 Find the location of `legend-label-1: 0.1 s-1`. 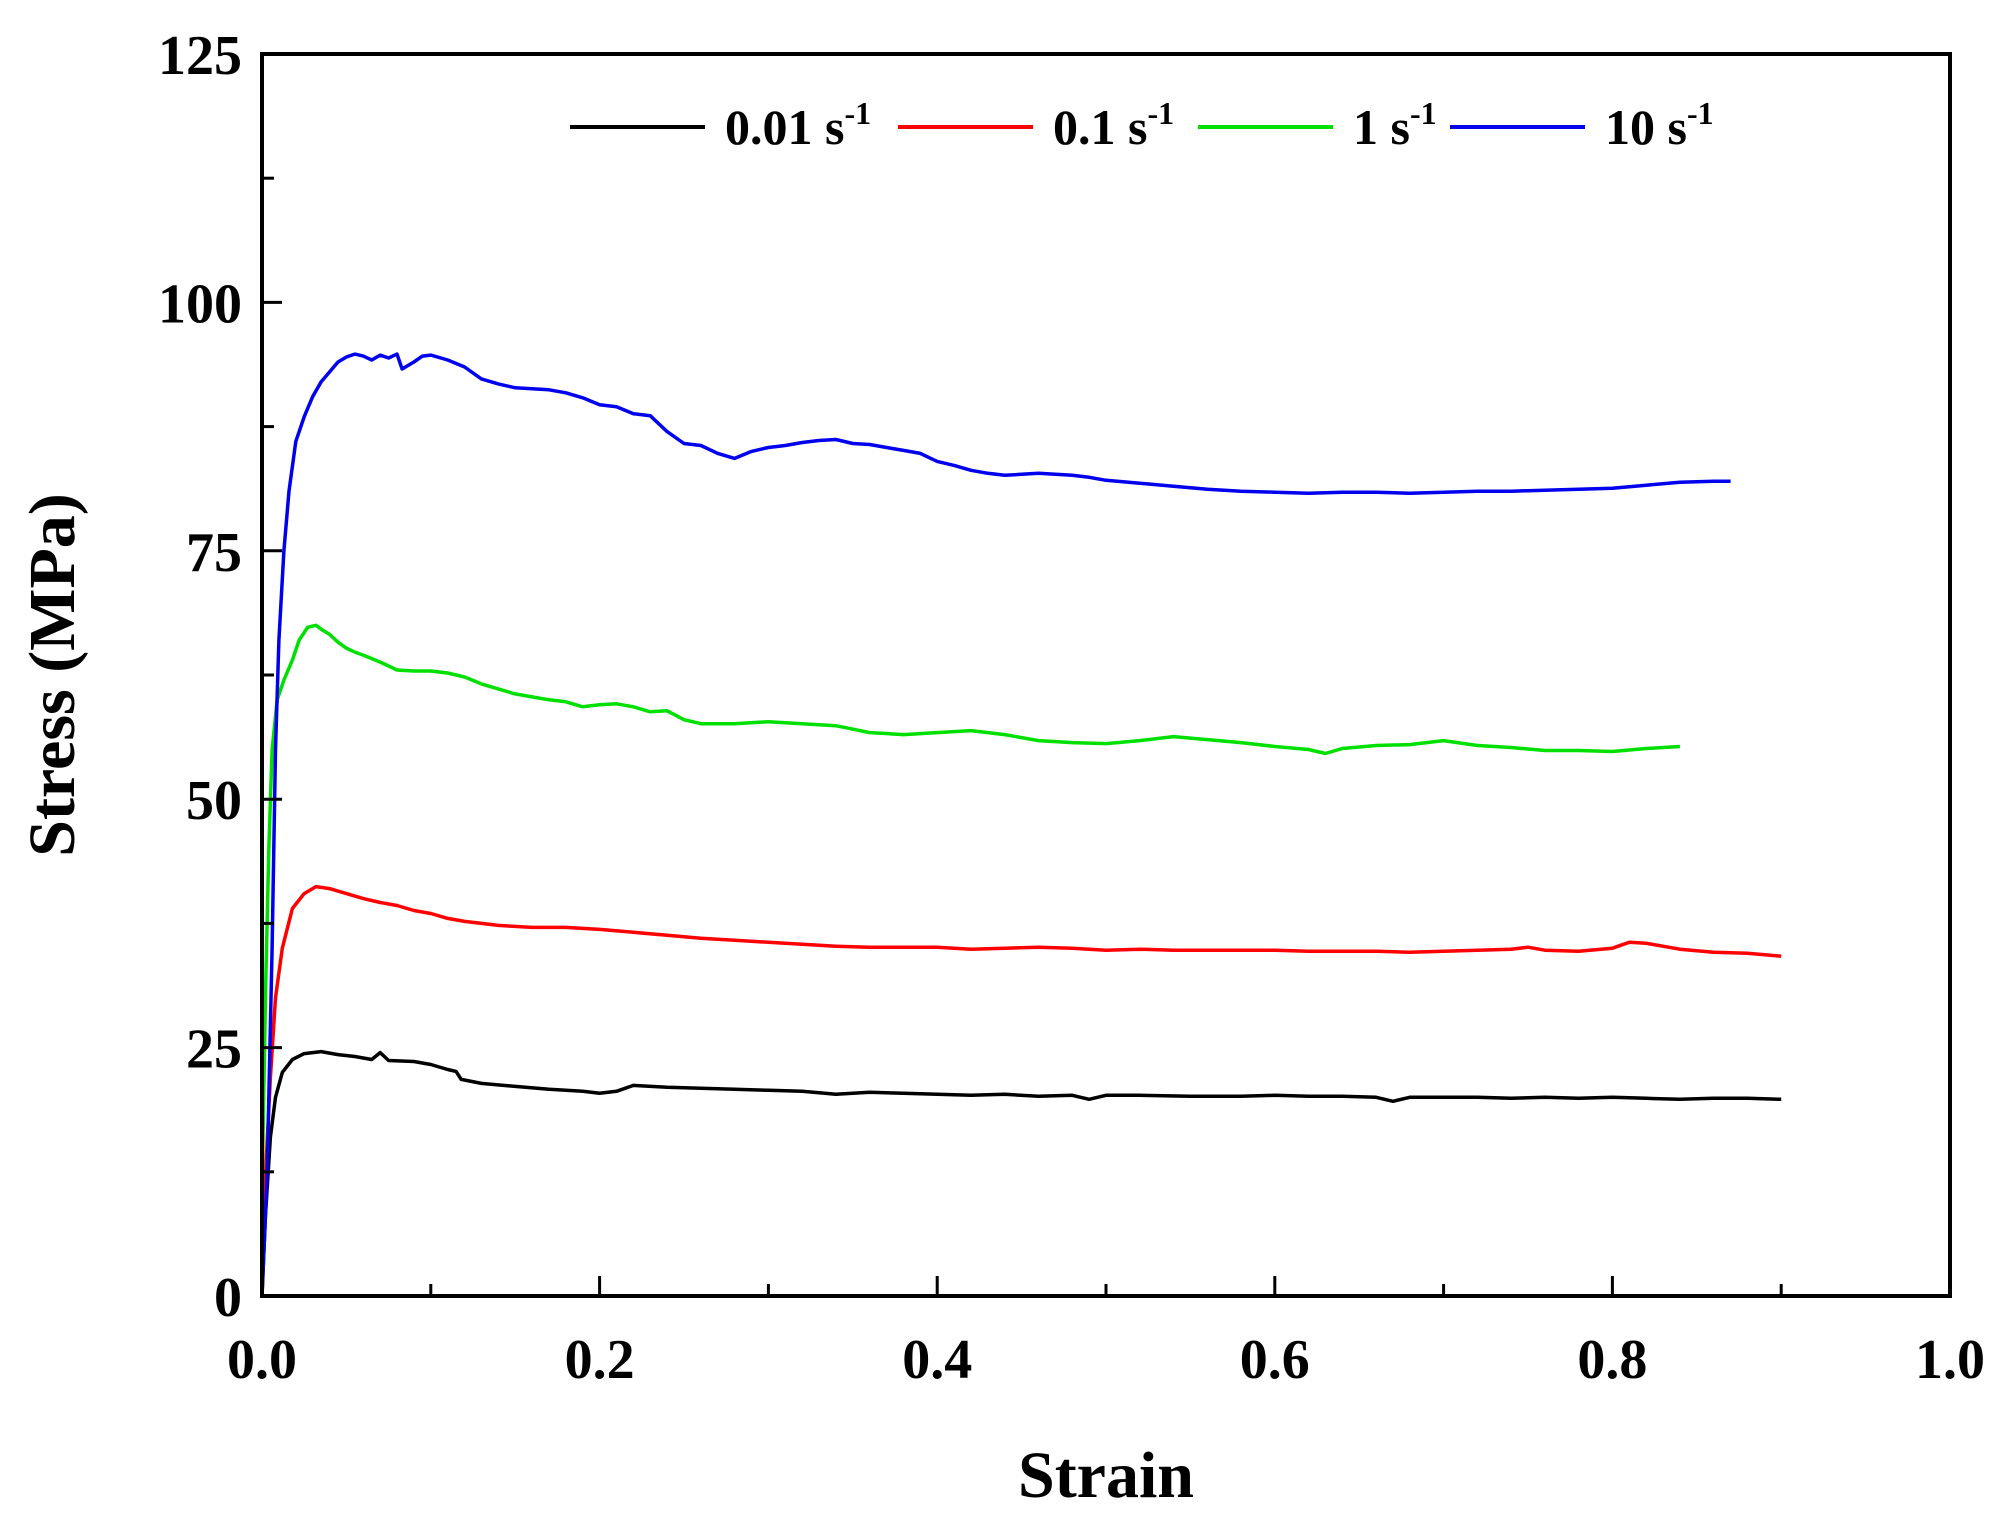

legend-label-1: 0.1 s-1 is located at coordinates (1113, 125).